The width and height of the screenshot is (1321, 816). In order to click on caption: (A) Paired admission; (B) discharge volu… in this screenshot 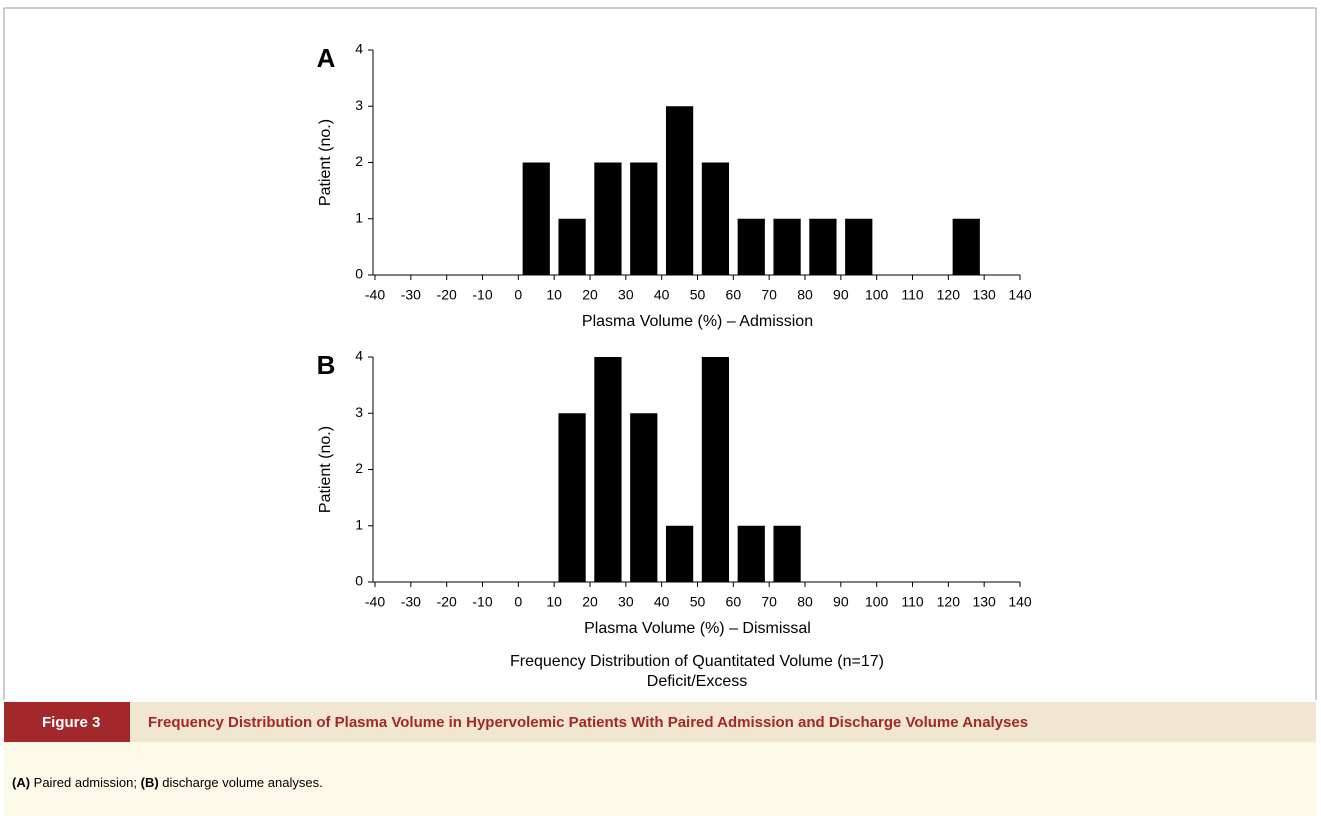, I will do `click(167, 782)`.